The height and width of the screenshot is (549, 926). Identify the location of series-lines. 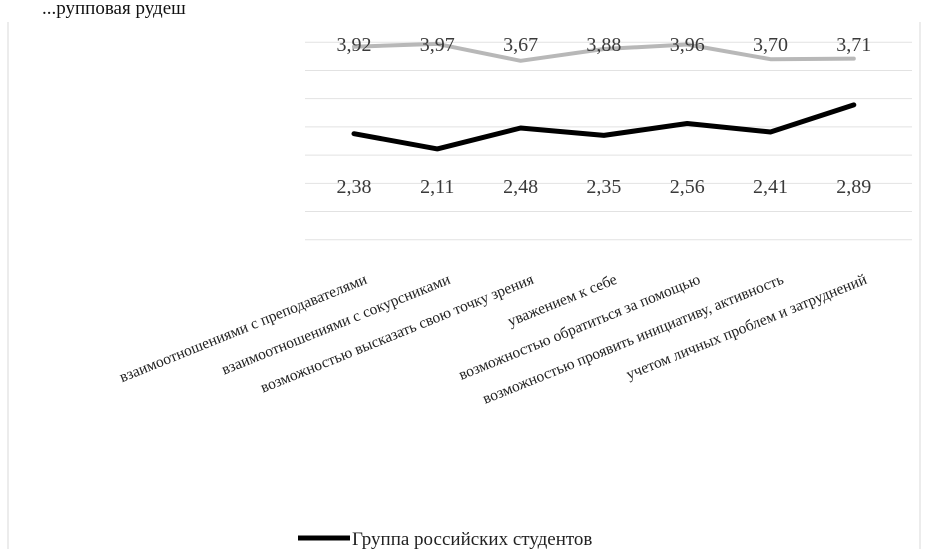
(604, 96).